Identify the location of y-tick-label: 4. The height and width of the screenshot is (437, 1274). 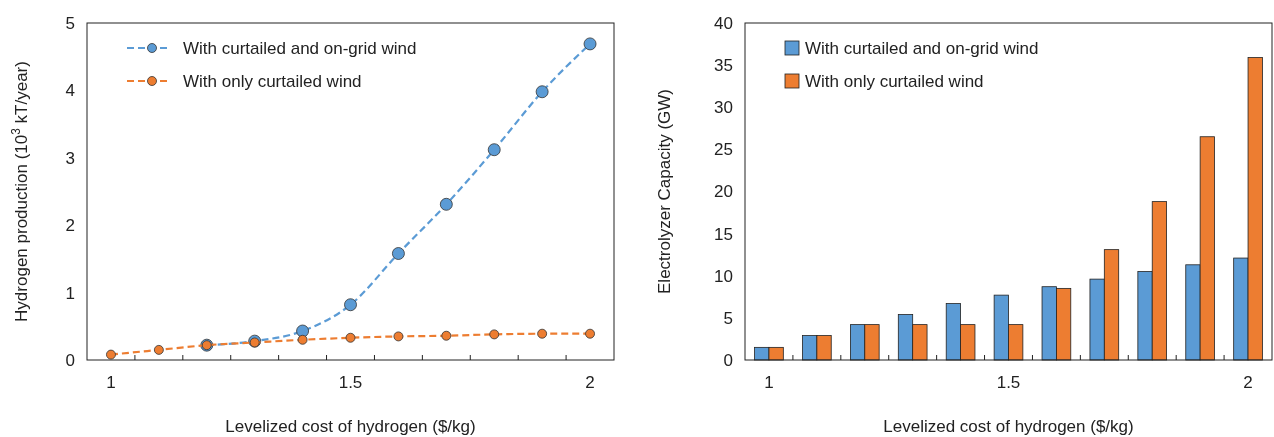
(70, 91).